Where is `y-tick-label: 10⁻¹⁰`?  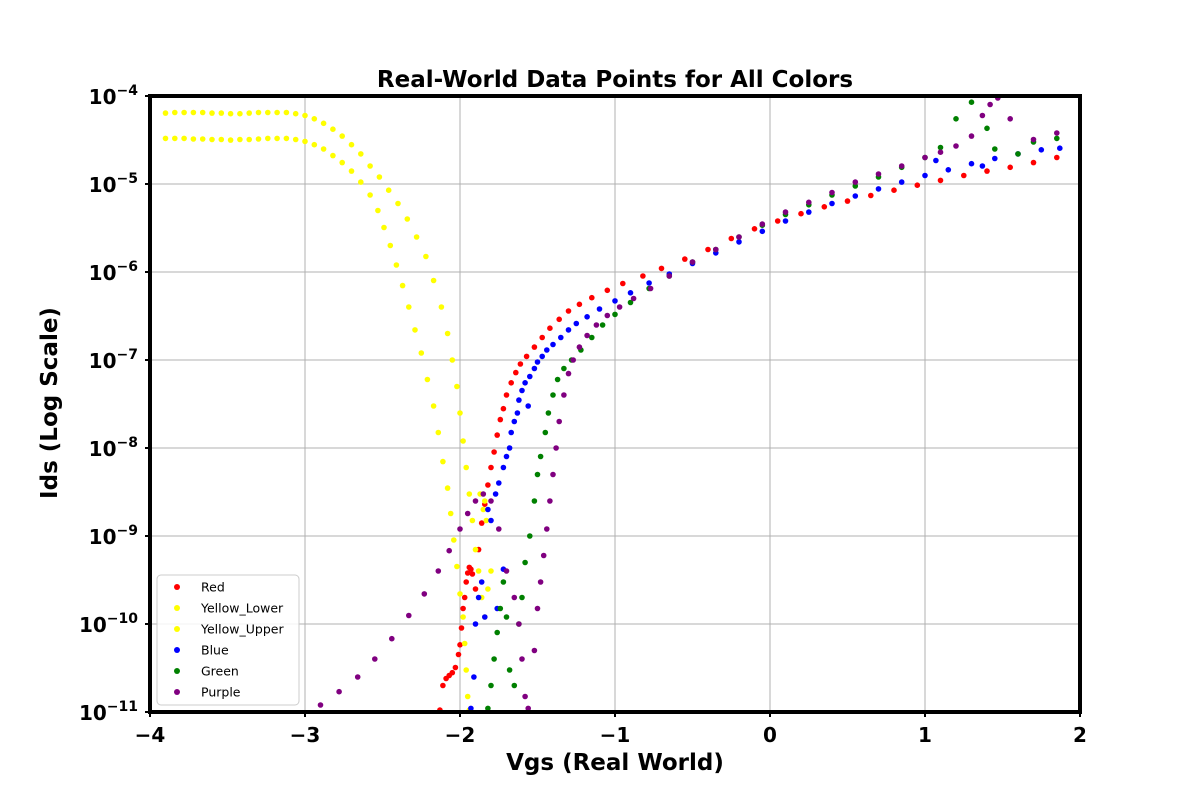
y-tick-label: 10⁻¹⁰ is located at coordinates (108, 624).